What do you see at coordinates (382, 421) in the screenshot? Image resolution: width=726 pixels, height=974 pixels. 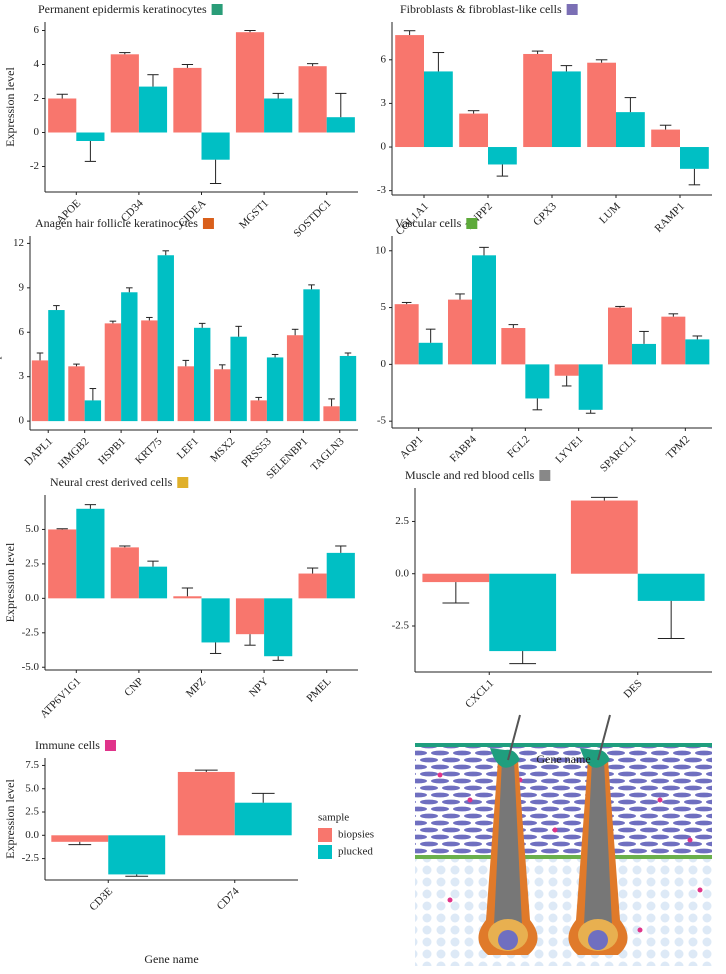 I see `y-tick-label: -5` at bounding box center [382, 421].